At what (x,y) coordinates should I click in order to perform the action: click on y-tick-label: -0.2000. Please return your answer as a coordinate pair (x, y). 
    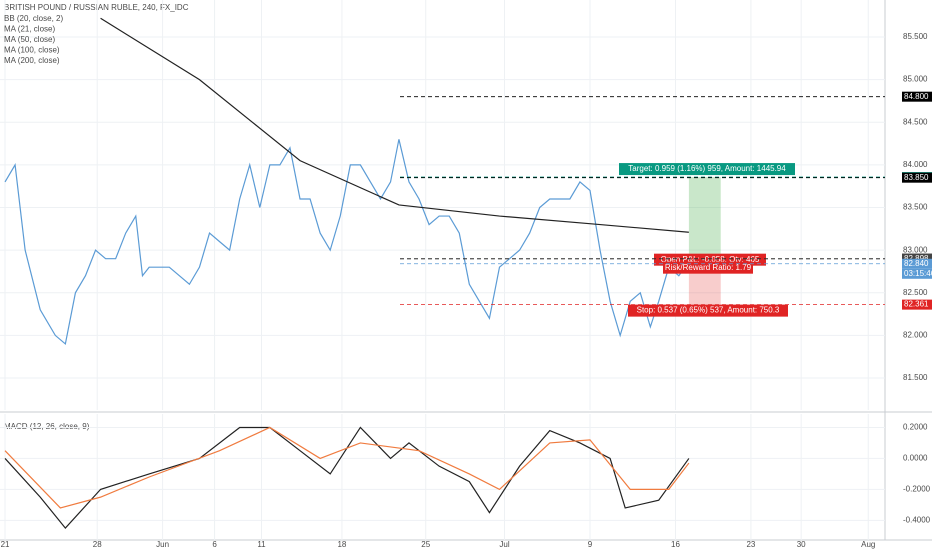
    Looking at the image, I should click on (917, 488).